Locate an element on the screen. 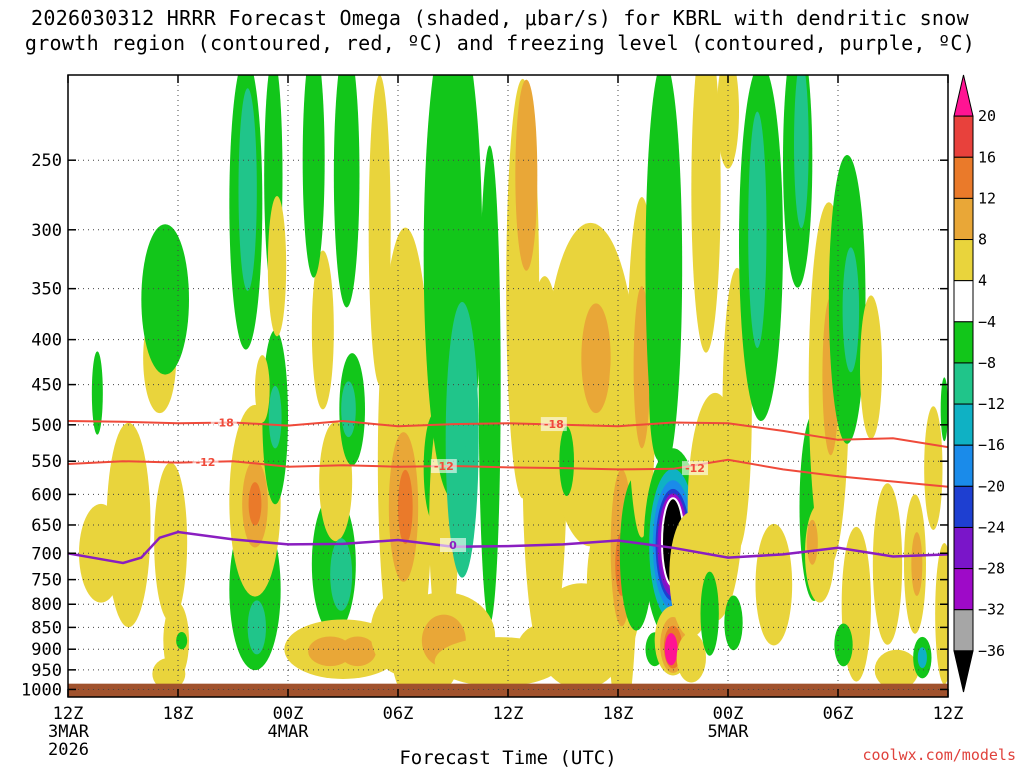 This screenshot has height=768, width=1024. y-tick-label: 300 is located at coordinates (46, 231).